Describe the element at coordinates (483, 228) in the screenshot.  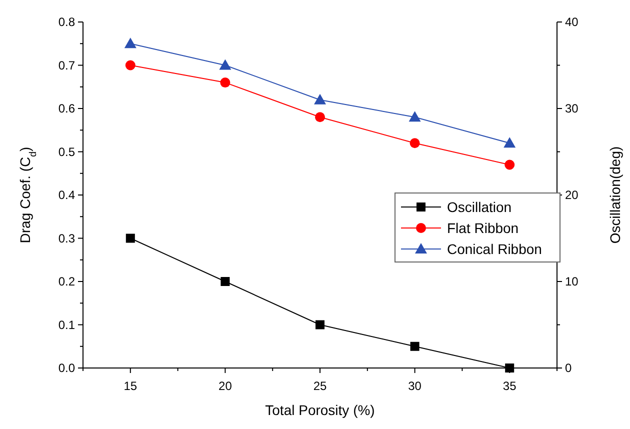
I see `legend-label: Flat Ribbon` at that location.